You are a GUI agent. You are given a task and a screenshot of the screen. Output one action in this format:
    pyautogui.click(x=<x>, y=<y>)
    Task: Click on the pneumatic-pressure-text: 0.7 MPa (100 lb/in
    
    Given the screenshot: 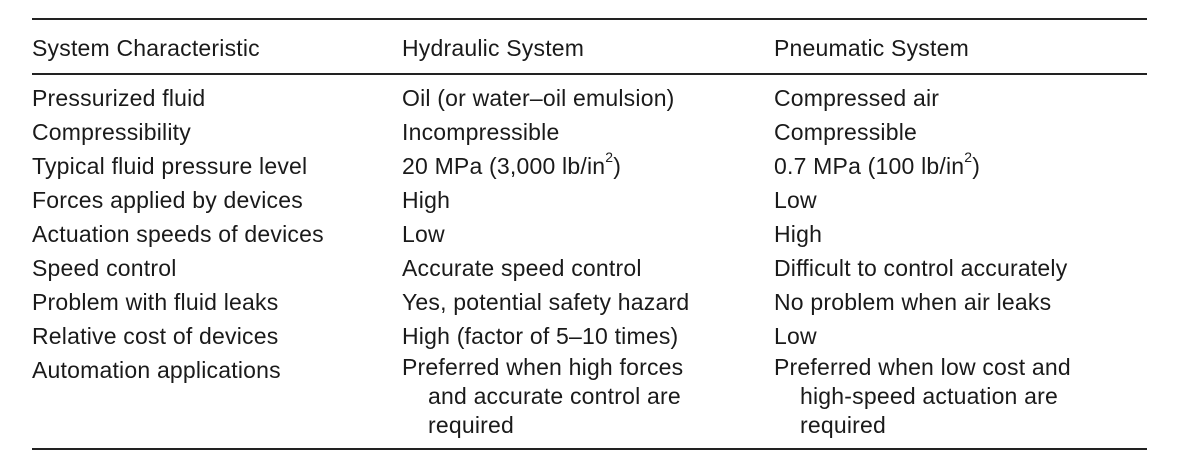 What is the action you would take?
    pyautogui.click(x=869, y=165)
    